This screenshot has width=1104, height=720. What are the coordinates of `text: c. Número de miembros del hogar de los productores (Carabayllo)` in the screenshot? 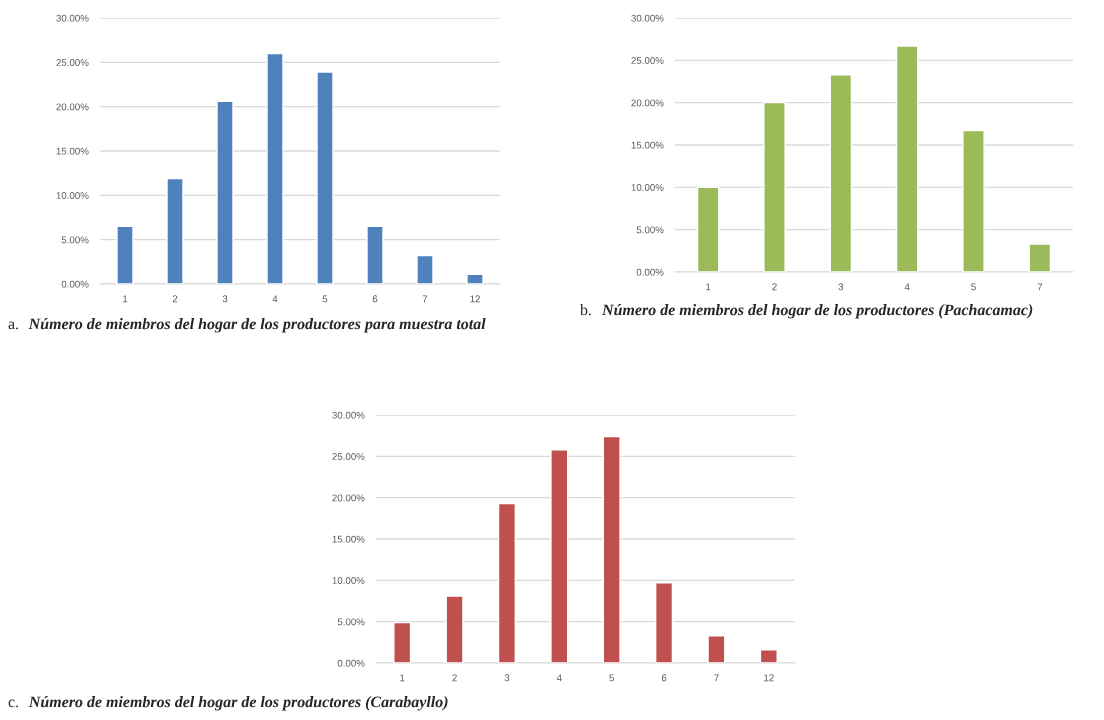 It's located at (228, 703).